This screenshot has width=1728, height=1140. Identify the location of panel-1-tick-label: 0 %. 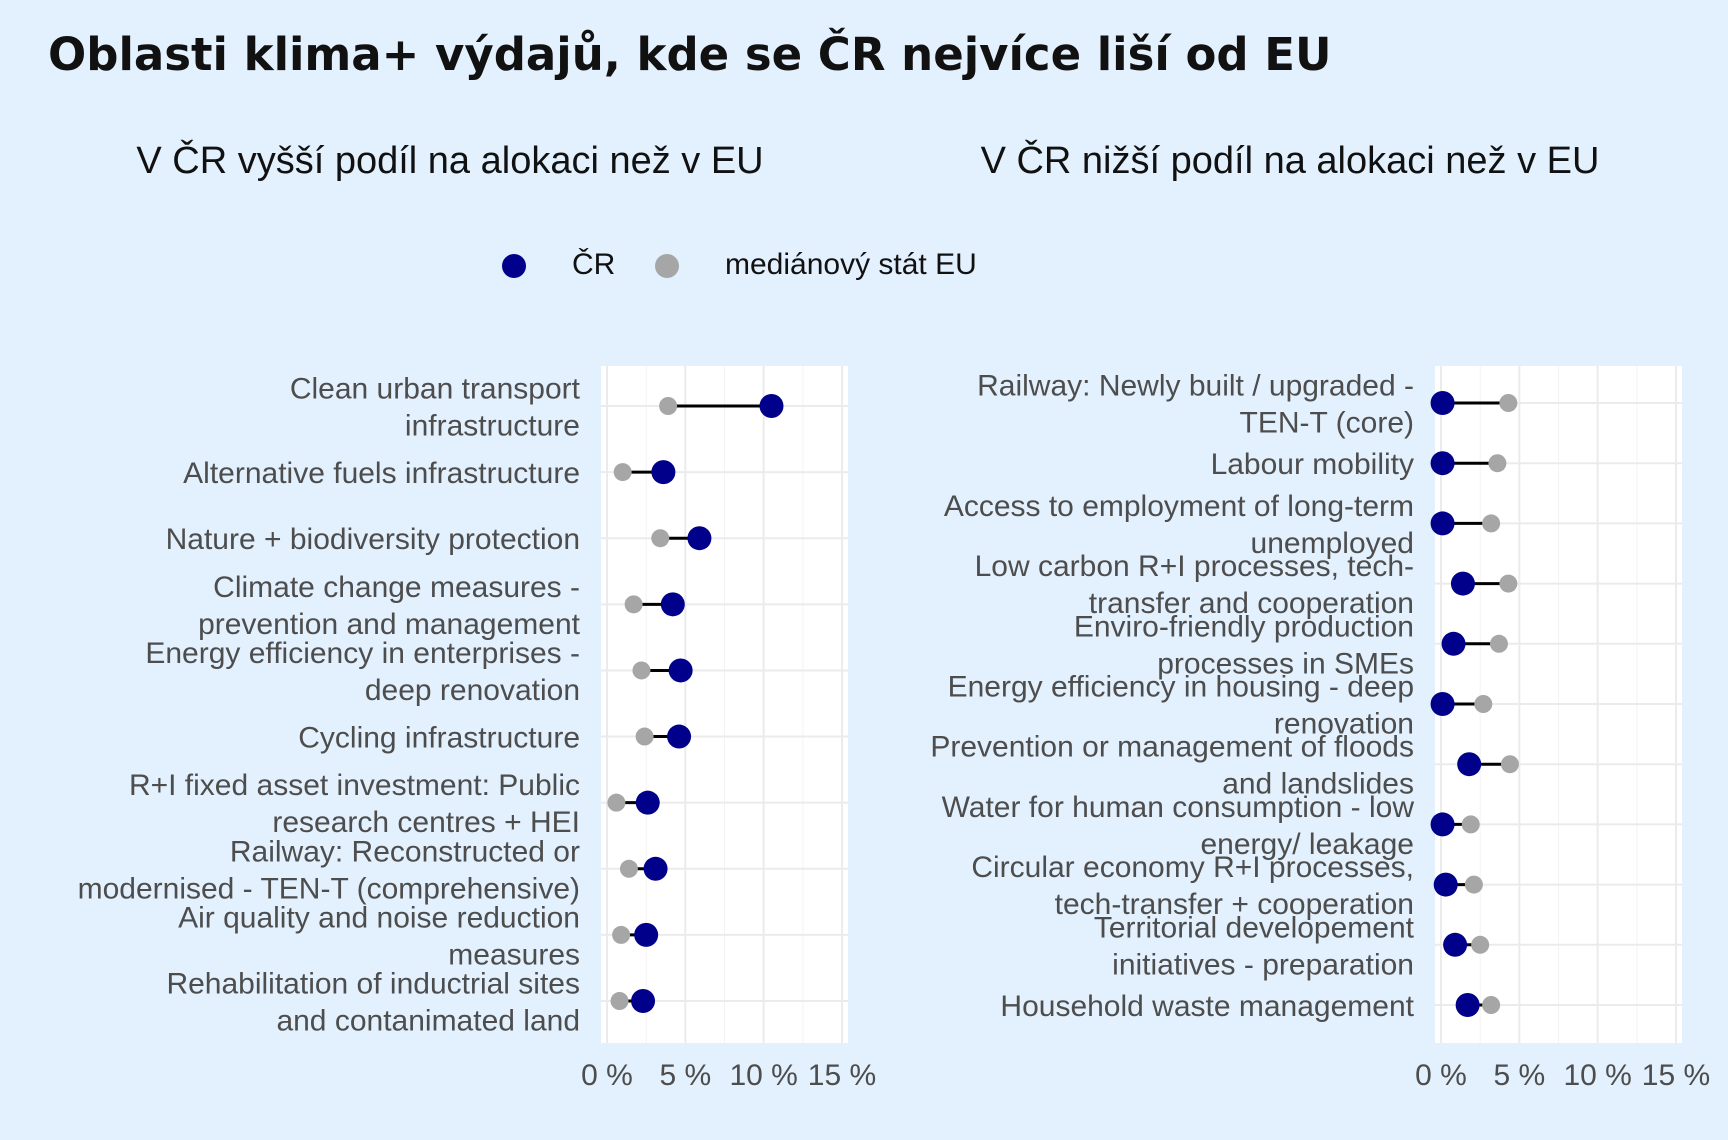
(1441, 1075).